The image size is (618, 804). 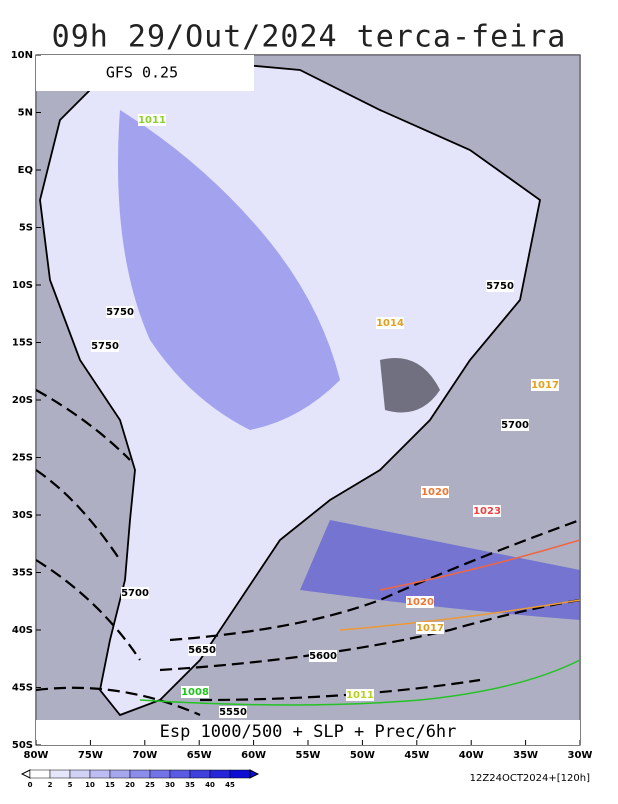 I want to click on contour-label: 5550, so click(x=233, y=712).